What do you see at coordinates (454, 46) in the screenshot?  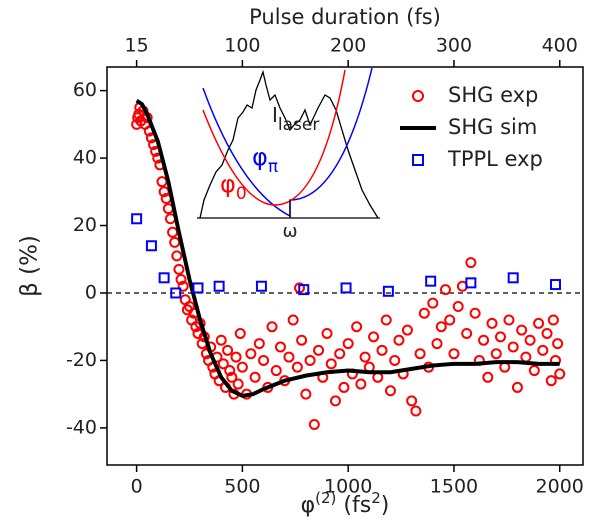 I see `x2-tick-label: 300` at bounding box center [454, 46].